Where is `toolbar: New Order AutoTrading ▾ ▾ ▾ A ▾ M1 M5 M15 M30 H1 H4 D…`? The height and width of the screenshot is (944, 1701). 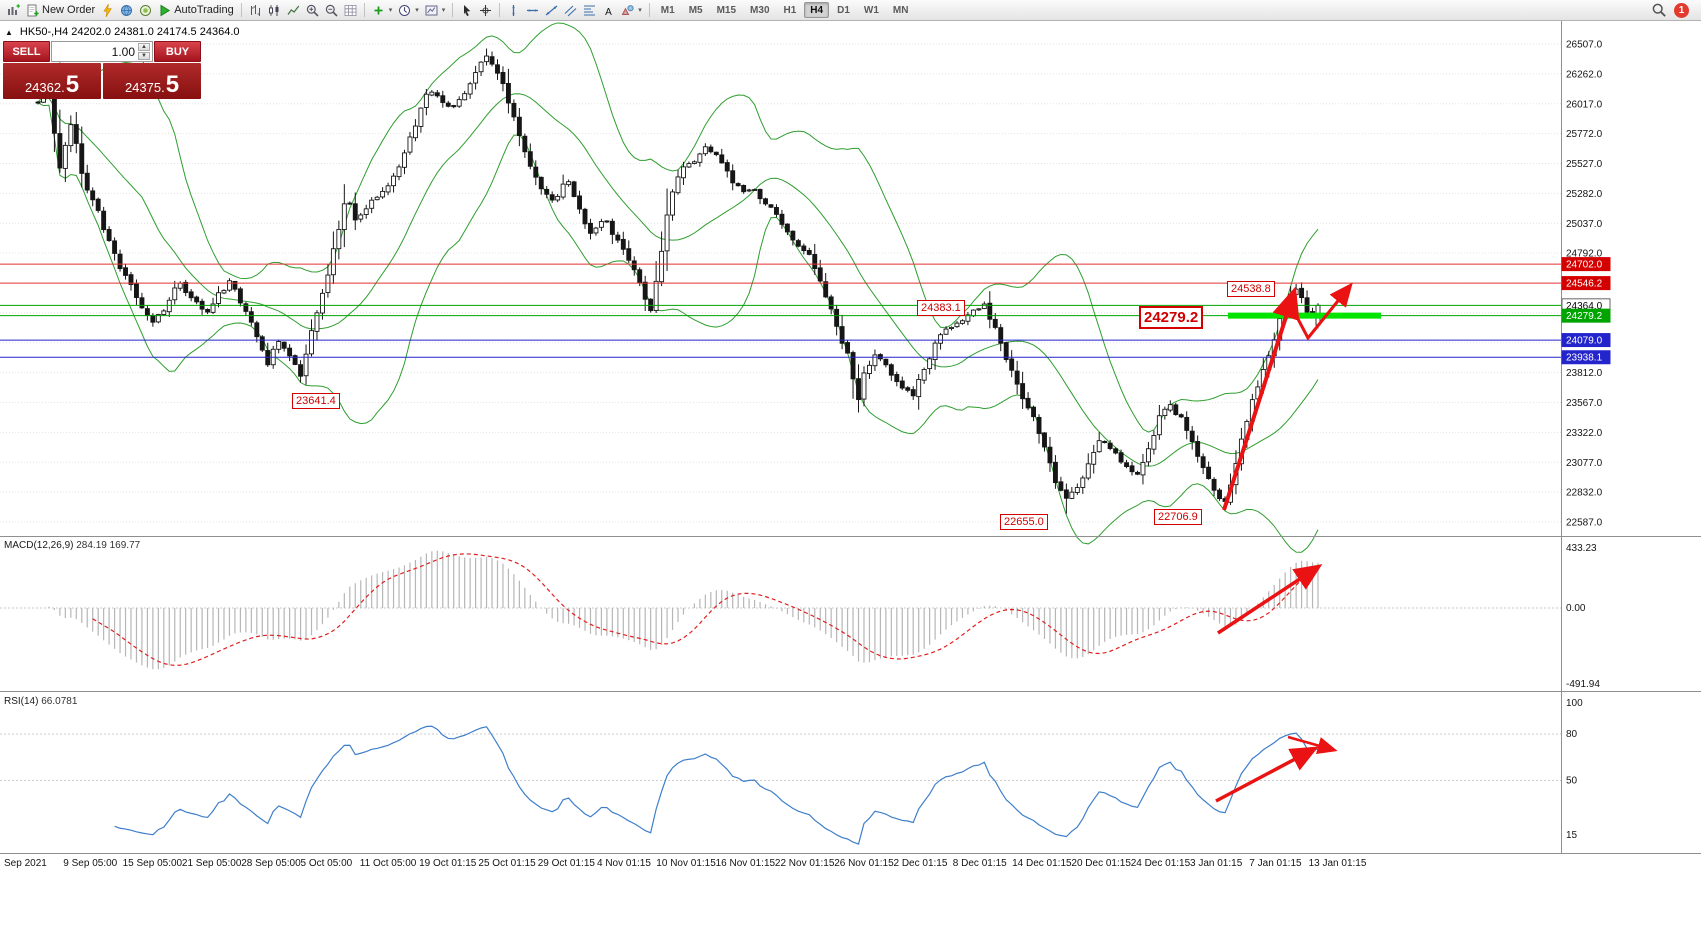 toolbar: New Order AutoTrading ▾ ▾ ▾ A ▾ M1 M5 M15 M30 H1 H4 D… is located at coordinates (850, 10).